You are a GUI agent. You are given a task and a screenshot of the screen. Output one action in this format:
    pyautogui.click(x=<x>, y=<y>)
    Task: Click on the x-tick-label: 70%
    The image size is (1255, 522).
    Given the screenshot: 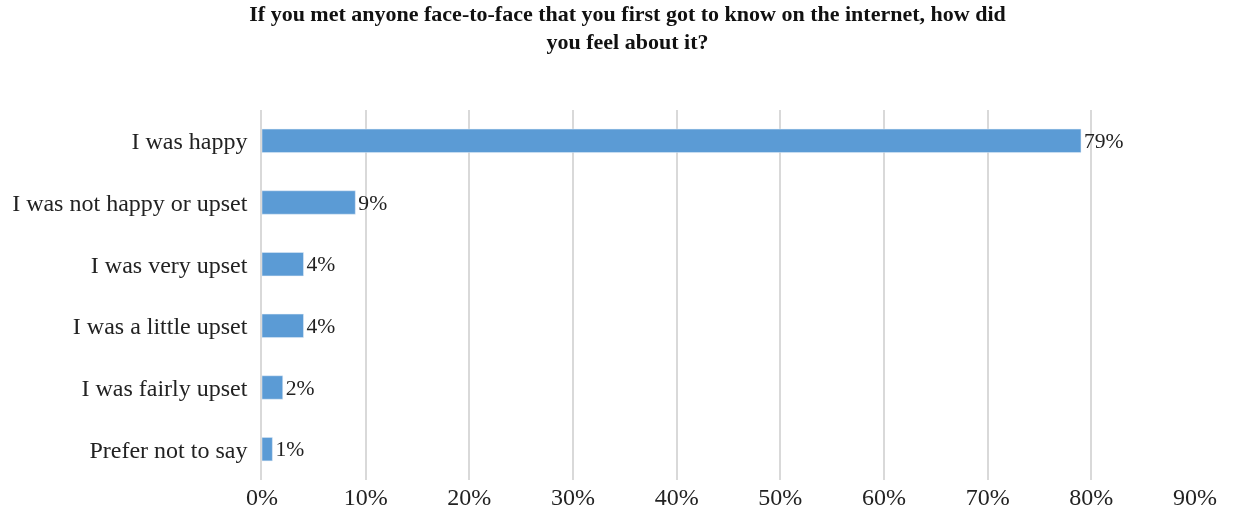 What is the action you would take?
    pyautogui.click(x=987, y=497)
    